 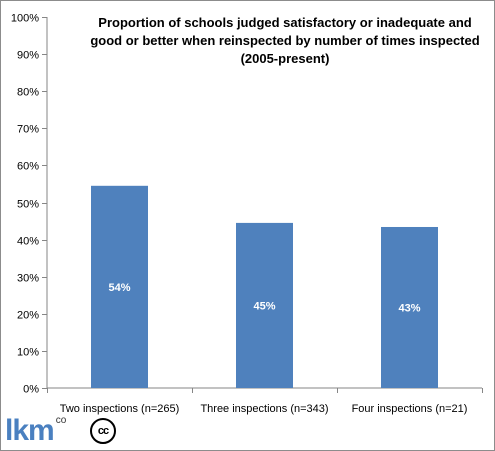 I want to click on logo-mark: lkm, so click(x=30, y=430).